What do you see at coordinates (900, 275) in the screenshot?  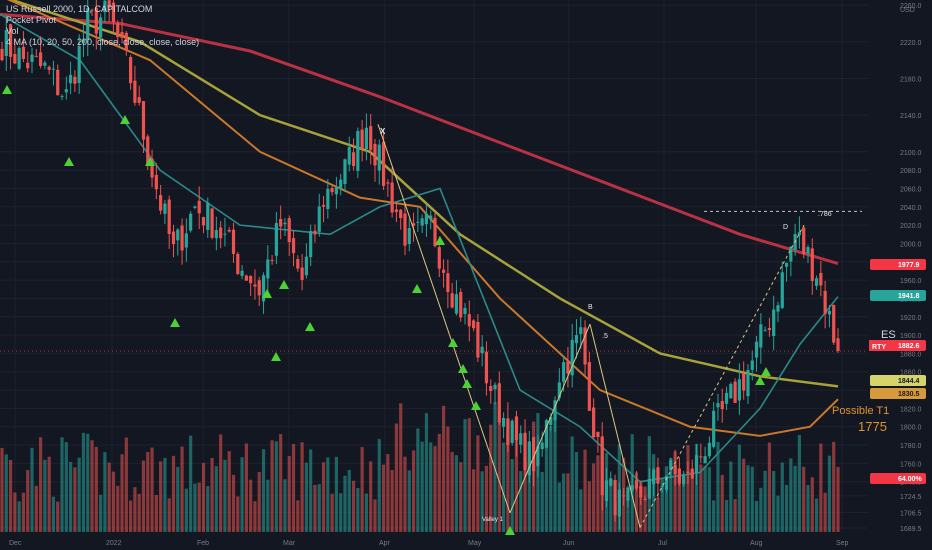 I see `price-axis-background` at bounding box center [900, 275].